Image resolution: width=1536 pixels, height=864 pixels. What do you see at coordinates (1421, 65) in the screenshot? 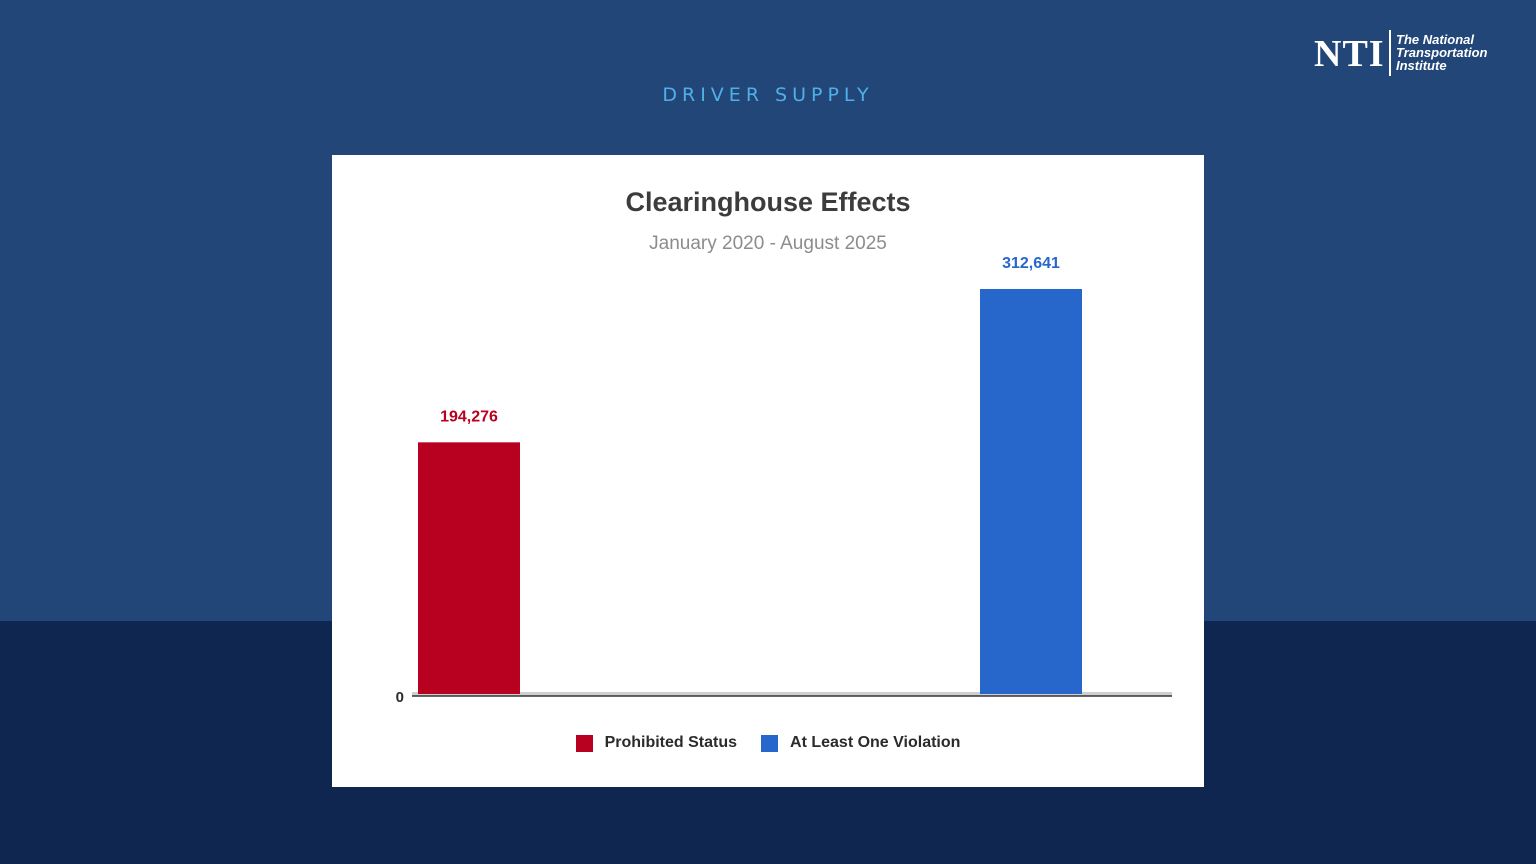
I see `logo-line-3: Institute` at bounding box center [1421, 65].